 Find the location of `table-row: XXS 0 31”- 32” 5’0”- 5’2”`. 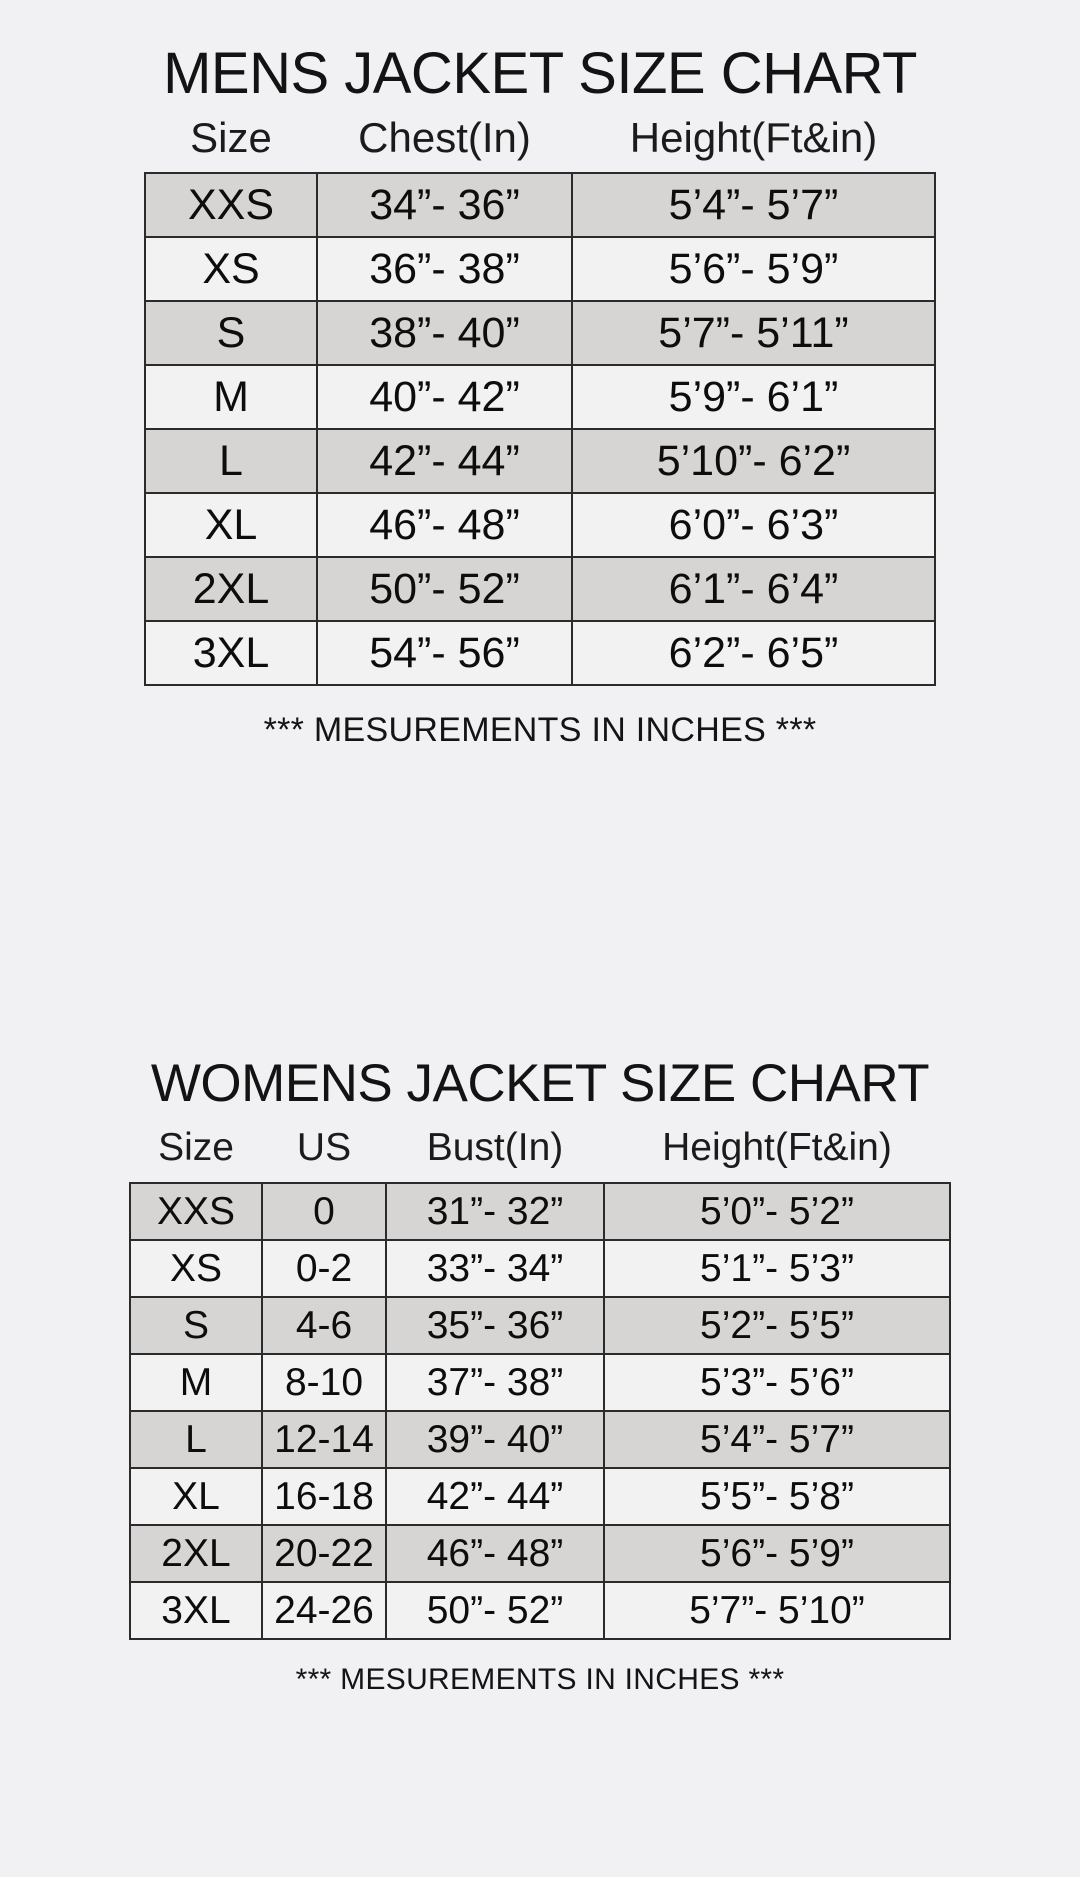

table-row: XXS 0 31”- 32” 5’0”- 5’2” is located at coordinates (540, 1211).